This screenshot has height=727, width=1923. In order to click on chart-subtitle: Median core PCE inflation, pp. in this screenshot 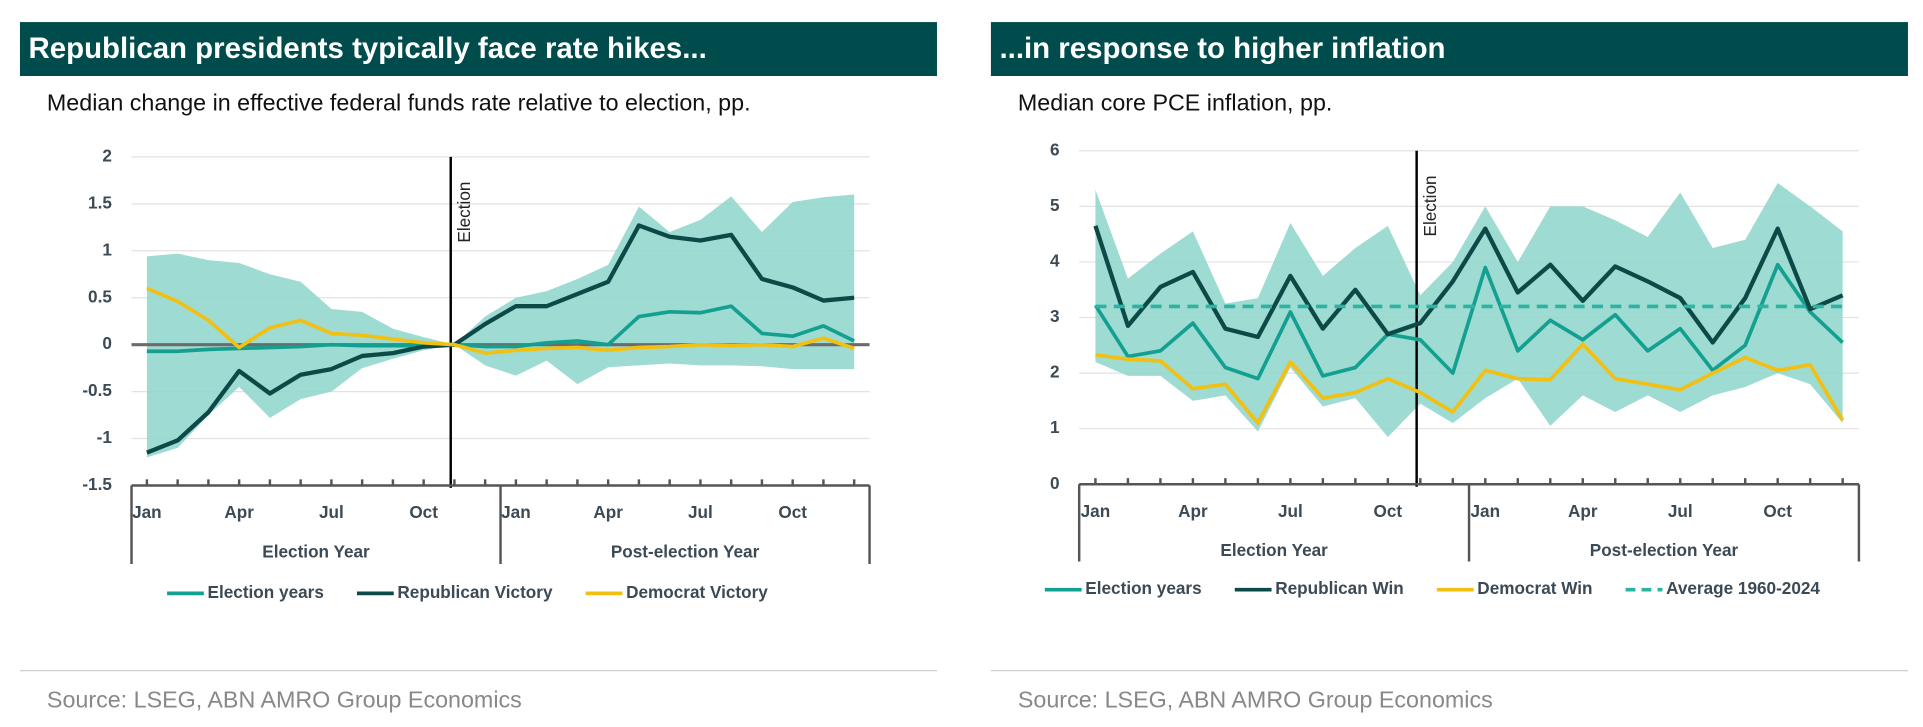, I will do `click(1175, 102)`.